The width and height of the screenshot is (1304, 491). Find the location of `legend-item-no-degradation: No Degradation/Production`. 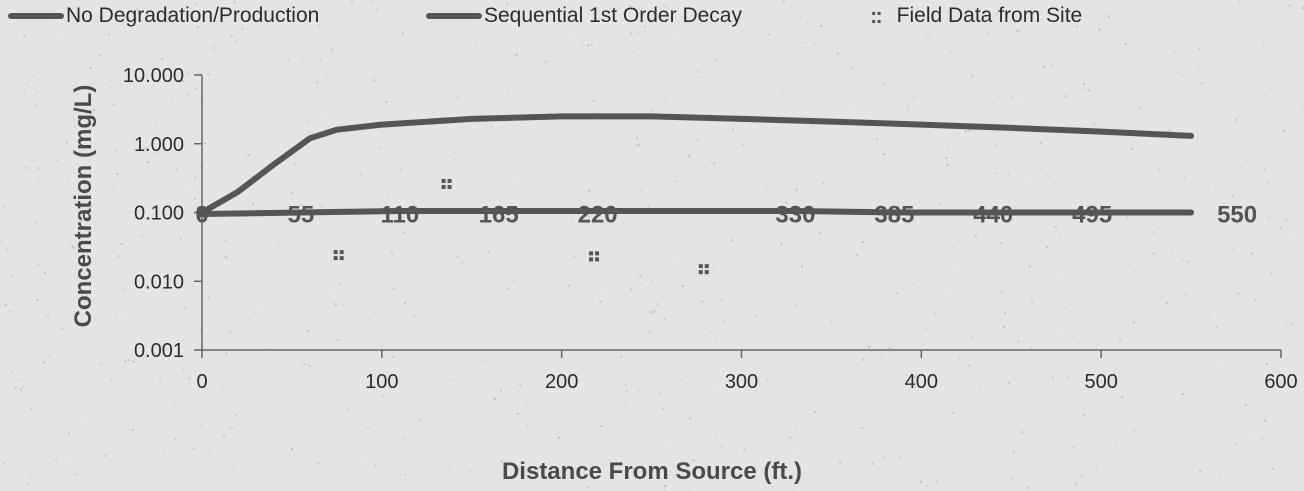

legend-item-no-degradation: No Degradation/Production is located at coordinates (163, 16).